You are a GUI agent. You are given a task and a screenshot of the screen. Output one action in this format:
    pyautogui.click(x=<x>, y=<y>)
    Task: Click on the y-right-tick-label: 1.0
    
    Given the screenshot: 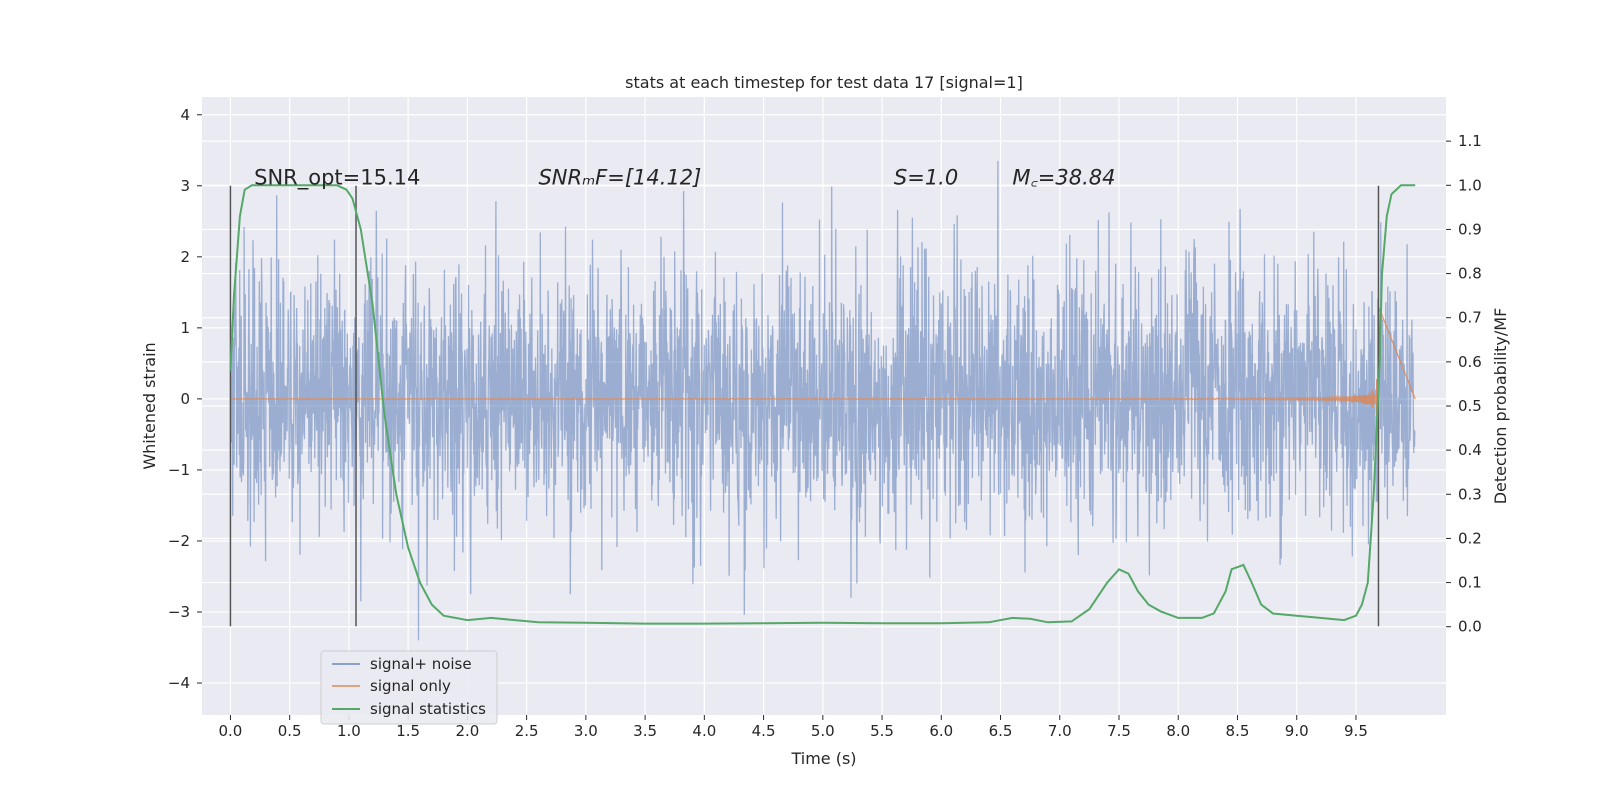 What is the action you would take?
    pyautogui.click(x=1470, y=185)
    